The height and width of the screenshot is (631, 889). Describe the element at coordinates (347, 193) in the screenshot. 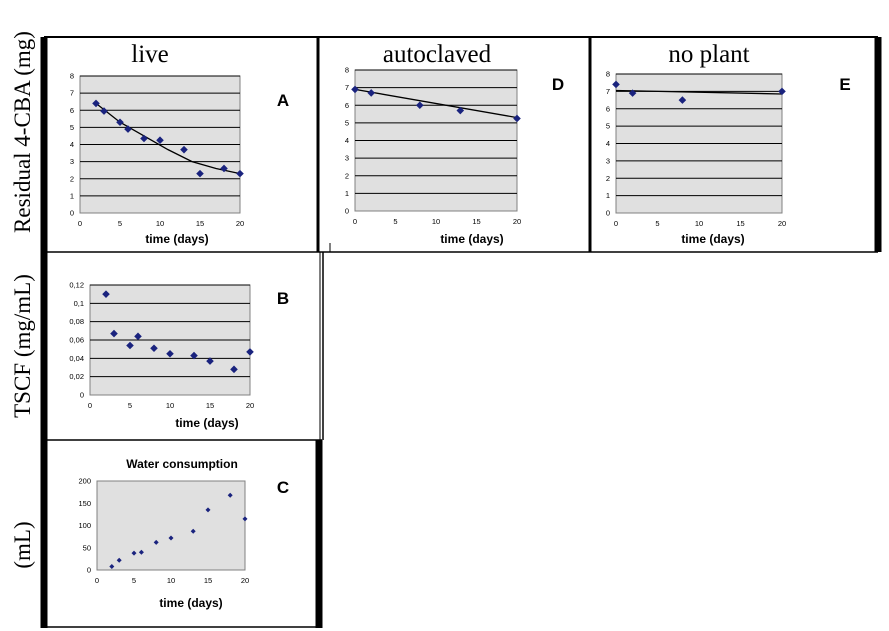

I see `y-tick-label-d: 1` at that location.